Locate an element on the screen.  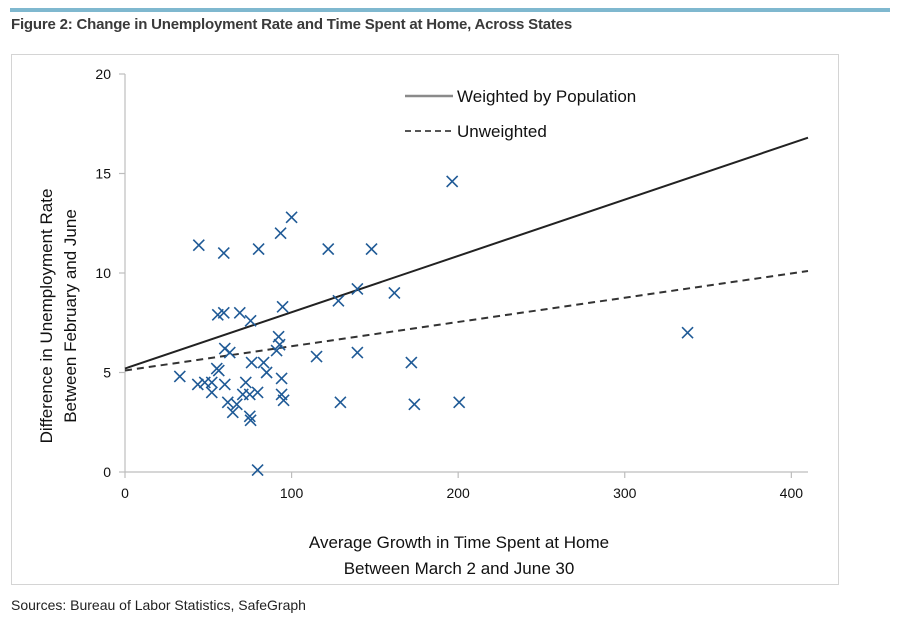
x-tick-label: 200 is located at coordinates (458, 493).